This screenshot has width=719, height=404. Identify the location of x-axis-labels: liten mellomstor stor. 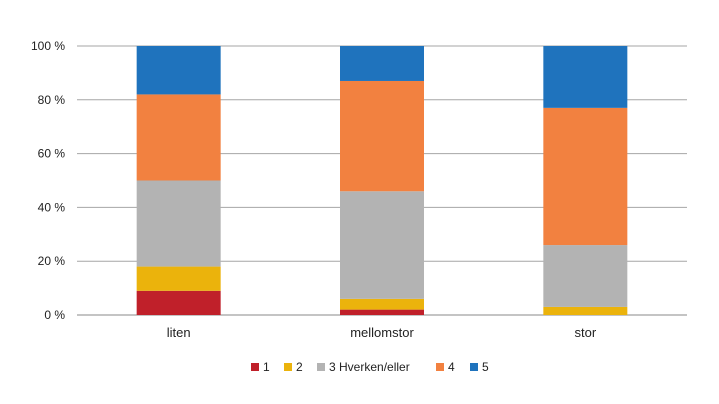
(382, 332).